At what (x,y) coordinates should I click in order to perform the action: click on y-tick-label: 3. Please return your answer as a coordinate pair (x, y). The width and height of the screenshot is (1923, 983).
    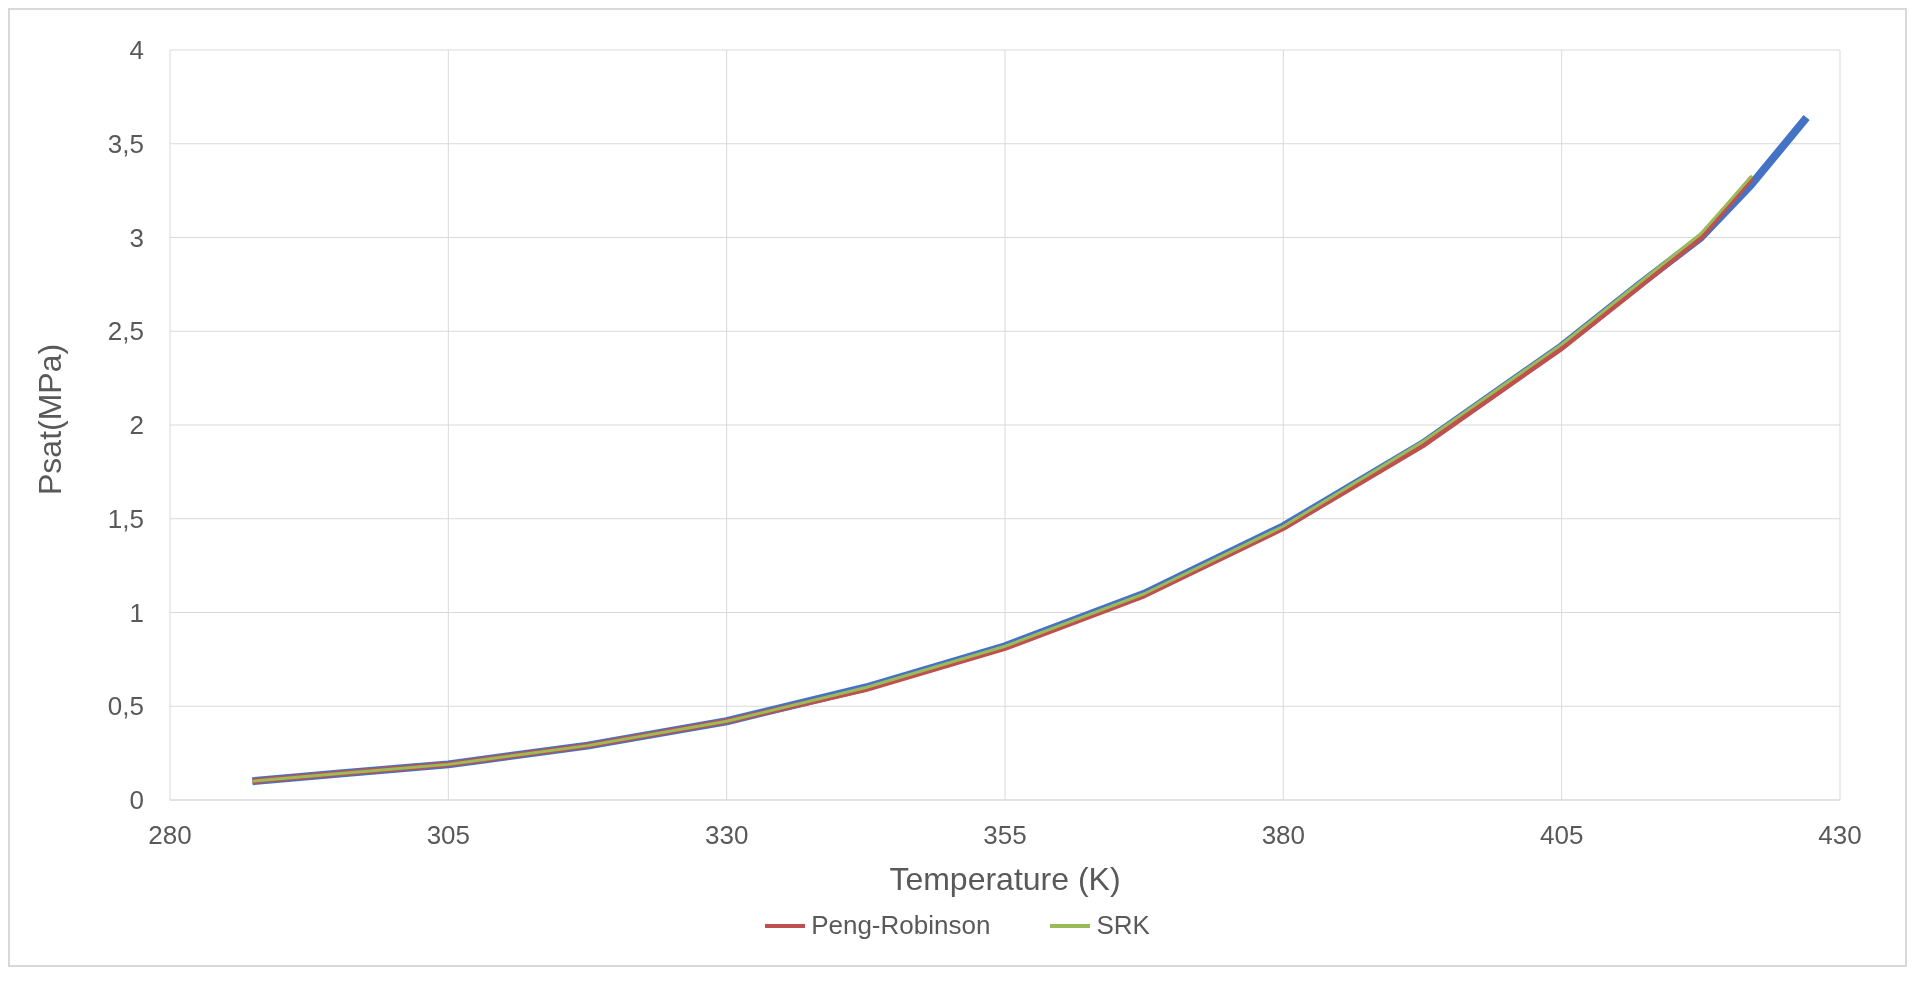
    Looking at the image, I should click on (136, 237).